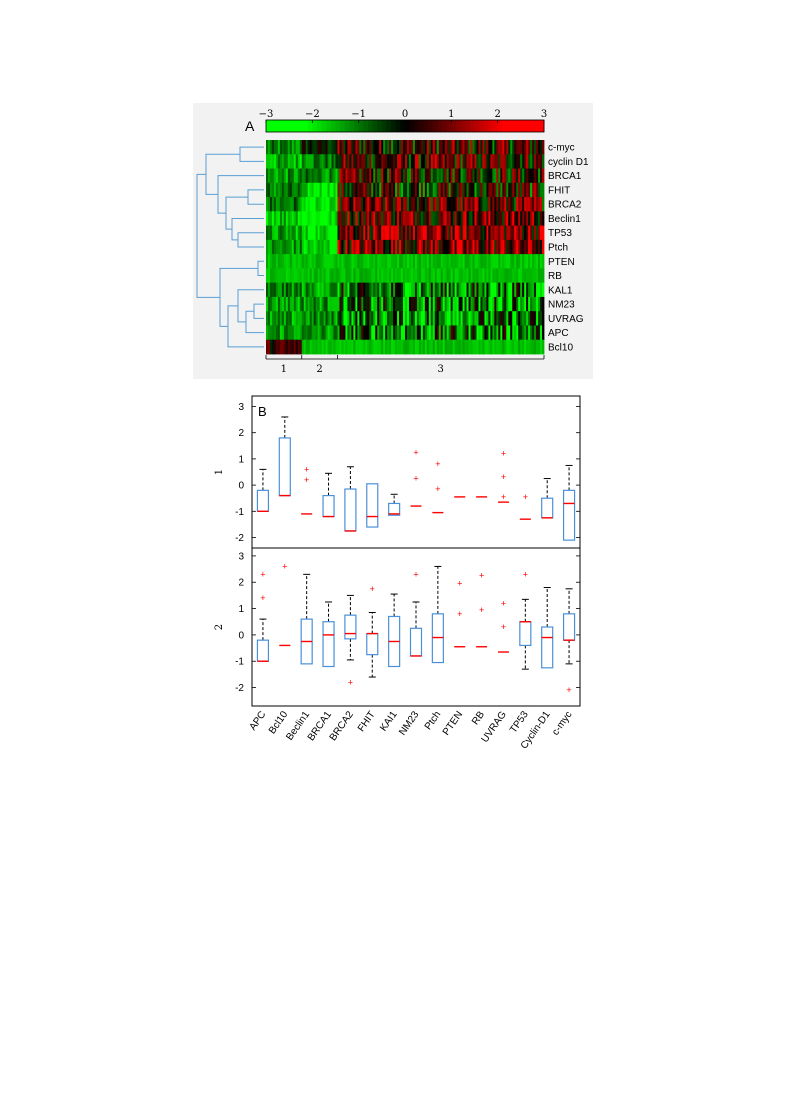 The height and width of the screenshot is (1110, 785). Describe the element at coordinates (478, 718) in the screenshot. I see `category-label: RB` at that location.